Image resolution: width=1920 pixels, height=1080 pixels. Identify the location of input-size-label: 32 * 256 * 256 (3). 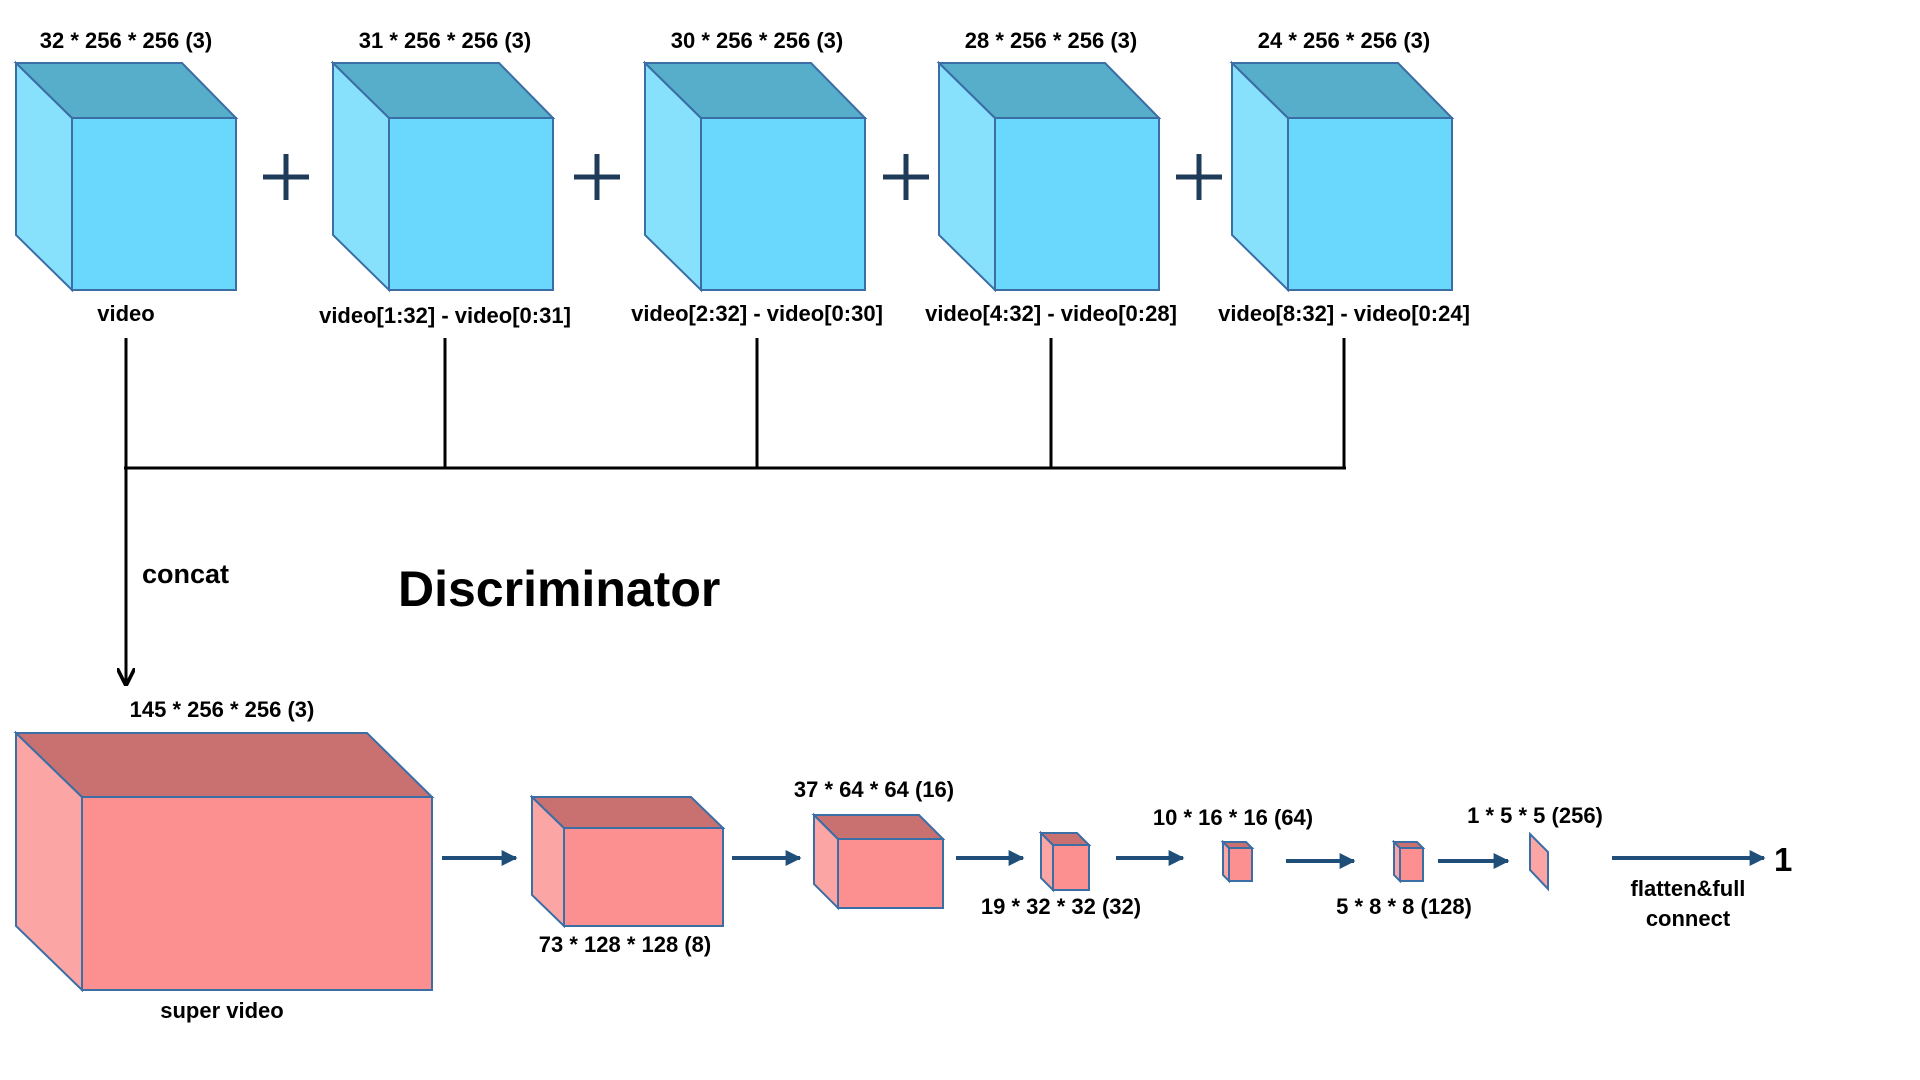
(126, 40).